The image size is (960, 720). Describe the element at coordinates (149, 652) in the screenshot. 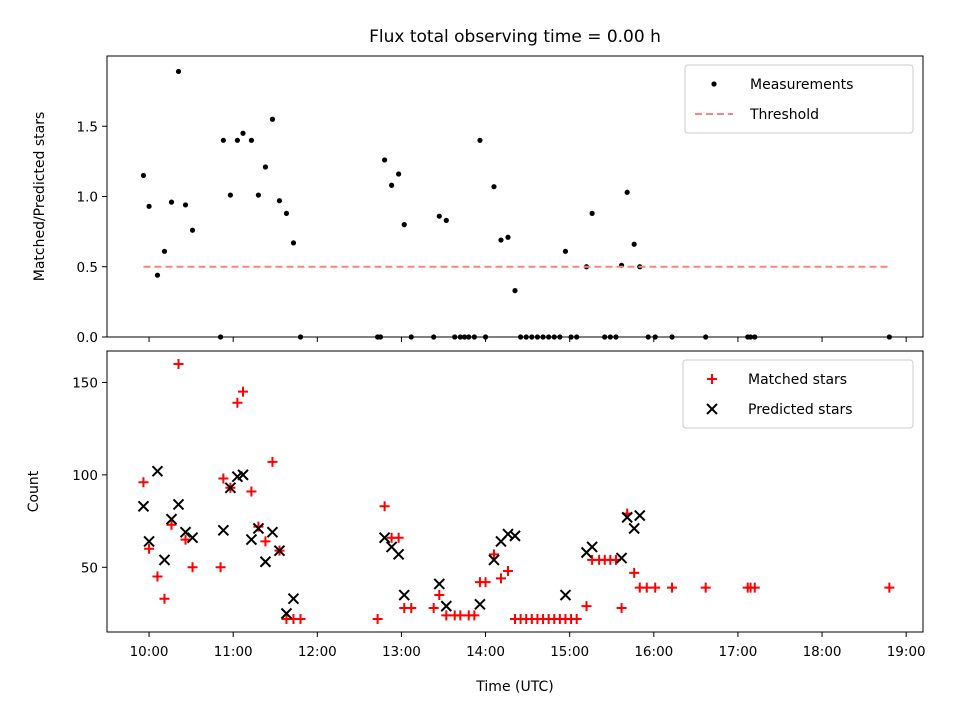

I see `x-tick-label: 10:00` at that location.